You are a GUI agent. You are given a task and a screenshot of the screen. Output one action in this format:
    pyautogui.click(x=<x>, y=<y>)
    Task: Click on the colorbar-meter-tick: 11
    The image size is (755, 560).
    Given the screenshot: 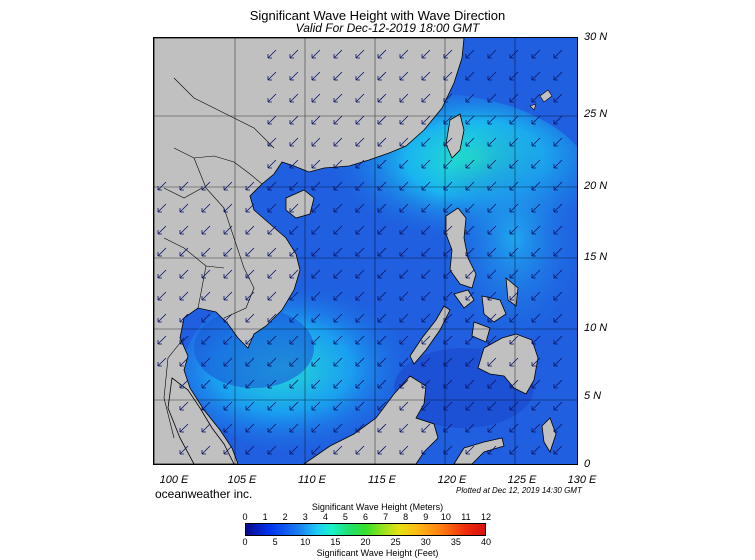 What is the action you would take?
    pyautogui.click(x=466, y=517)
    